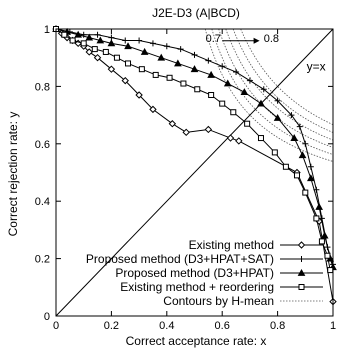 Image resolution: width=337 pixels, height=349 pixels. Describe the element at coordinates (271, 39) in the screenshot. I see `contour-label-high: 0.8` at that location.